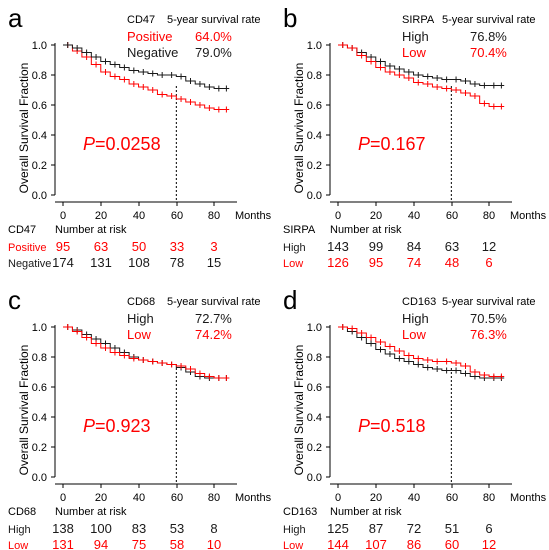 The image size is (549, 550). I want to click on x-tick-label: 0, so click(338, 498).